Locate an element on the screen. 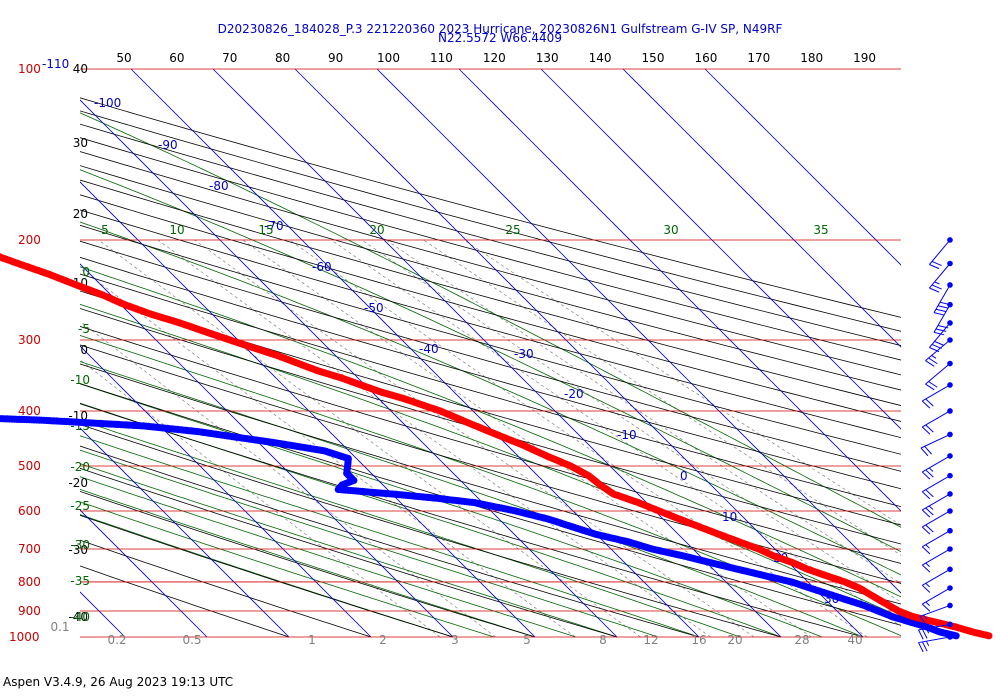  mixing-ratio-label: 2 is located at coordinates (383, 640).